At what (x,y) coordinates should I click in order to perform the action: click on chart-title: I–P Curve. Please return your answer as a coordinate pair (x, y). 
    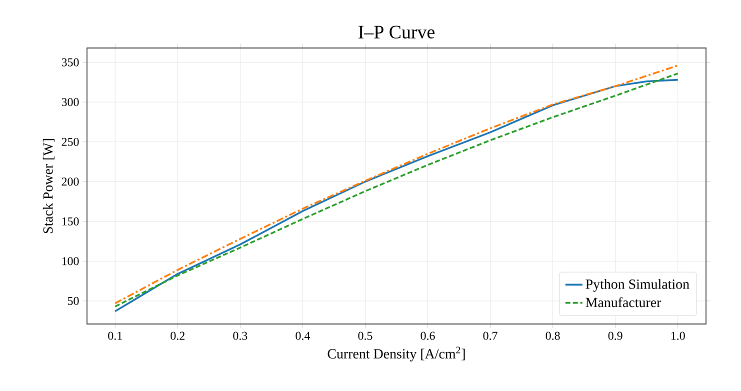
    Looking at the image, I should click on (396, 32).